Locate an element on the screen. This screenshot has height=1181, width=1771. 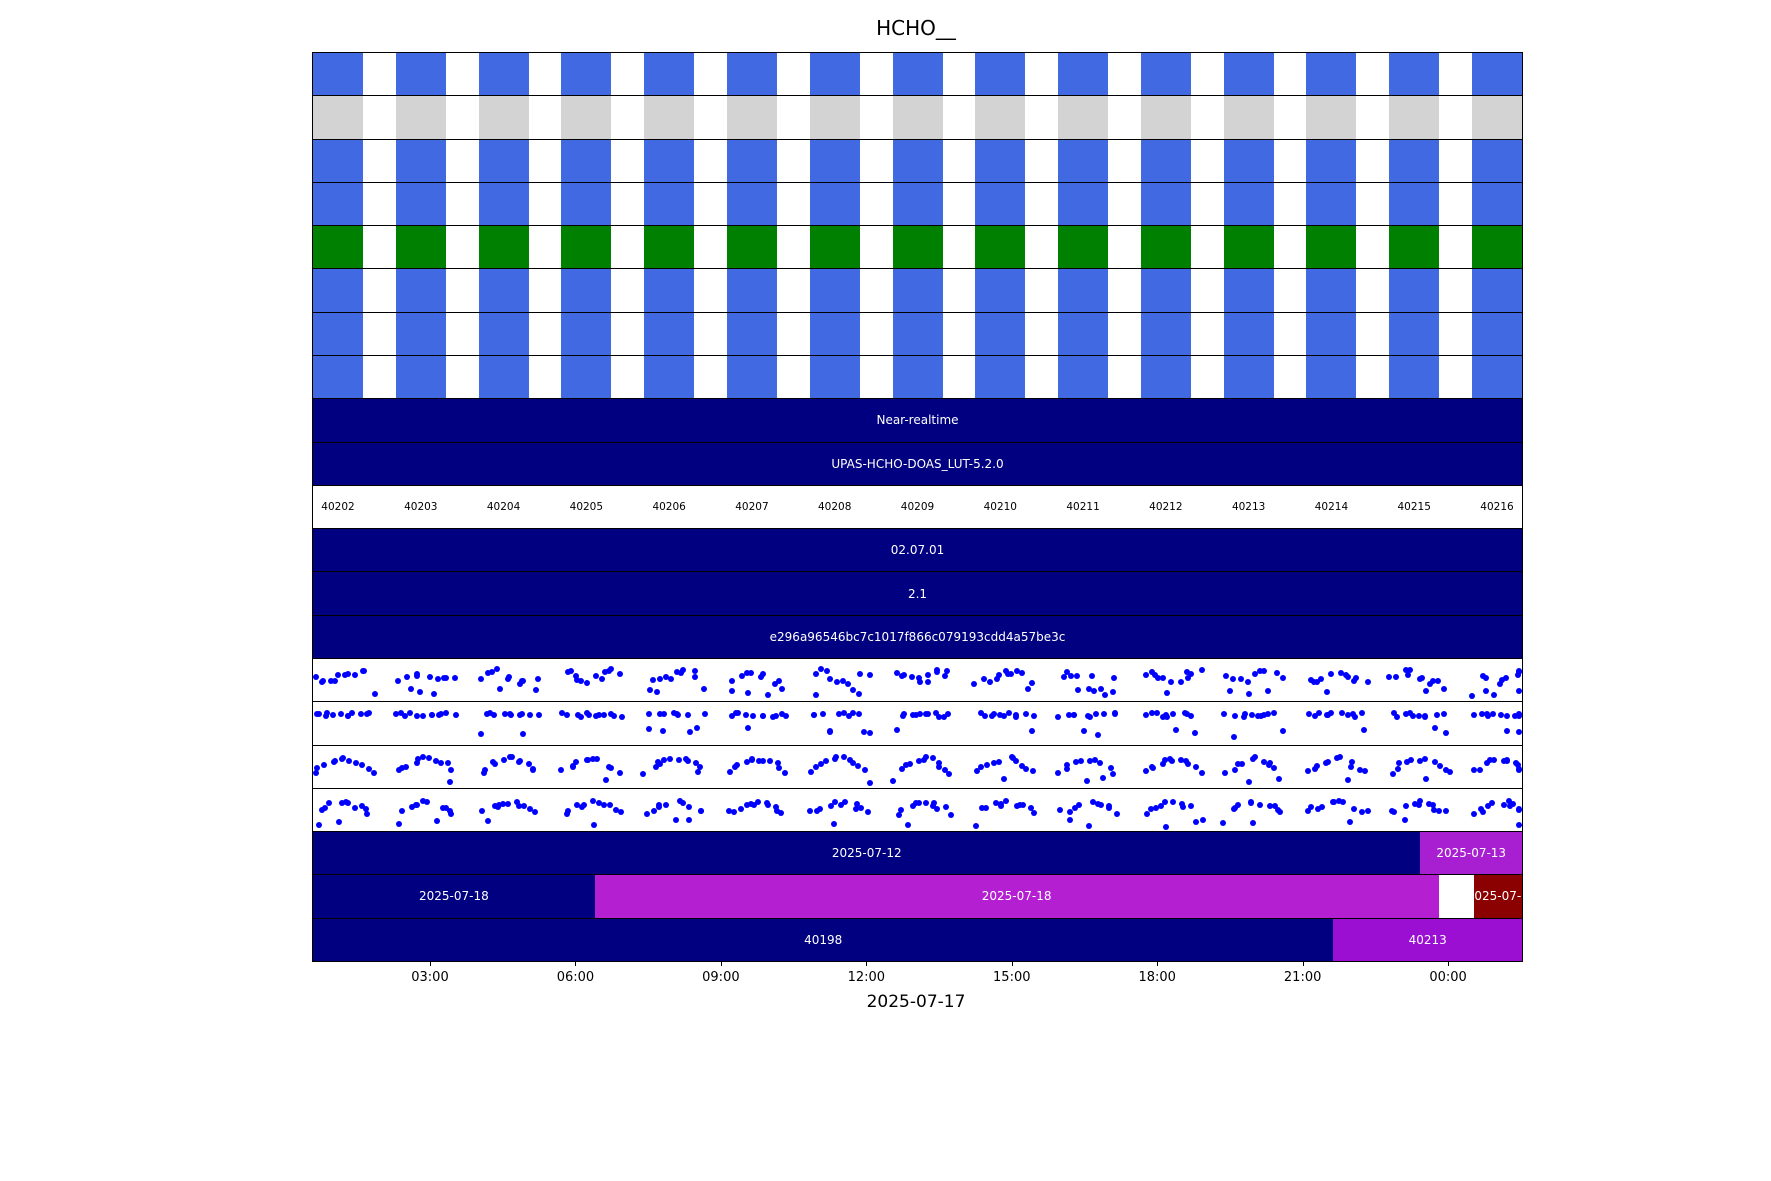
x-tick-mark is located at coordinates (1449, 963).